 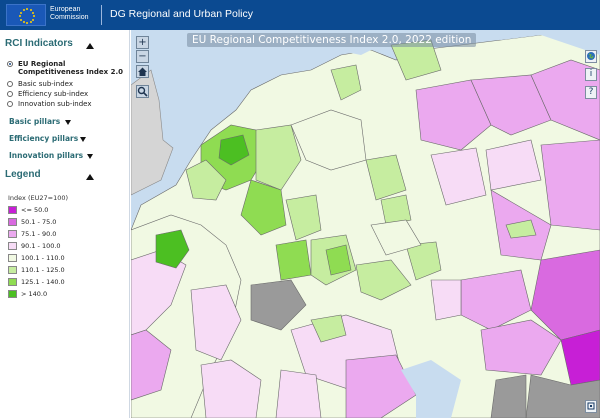 What do you see at coordinates (508, 396) in the screenshot?
I see `non-eu-region` at bounding box center [508, 396].